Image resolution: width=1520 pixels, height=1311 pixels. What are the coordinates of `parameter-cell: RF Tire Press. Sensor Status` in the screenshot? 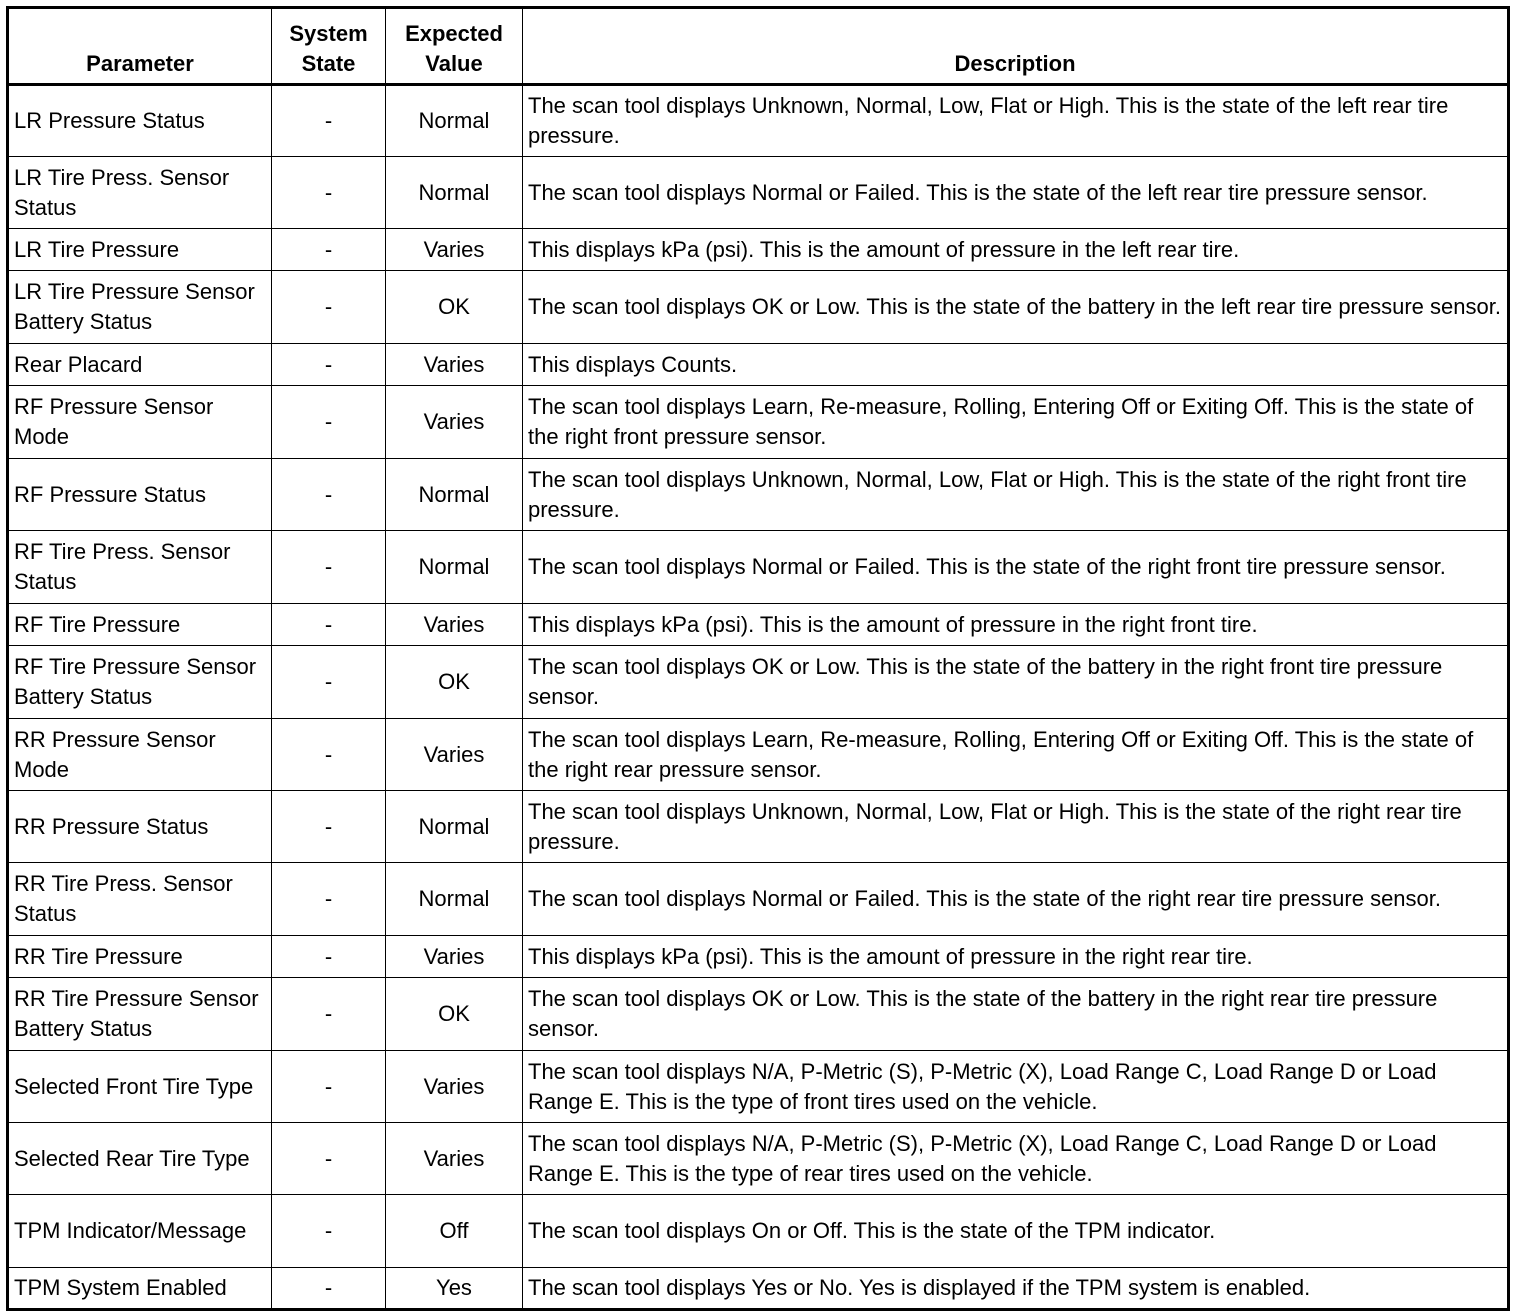 It's located at (139, 567).